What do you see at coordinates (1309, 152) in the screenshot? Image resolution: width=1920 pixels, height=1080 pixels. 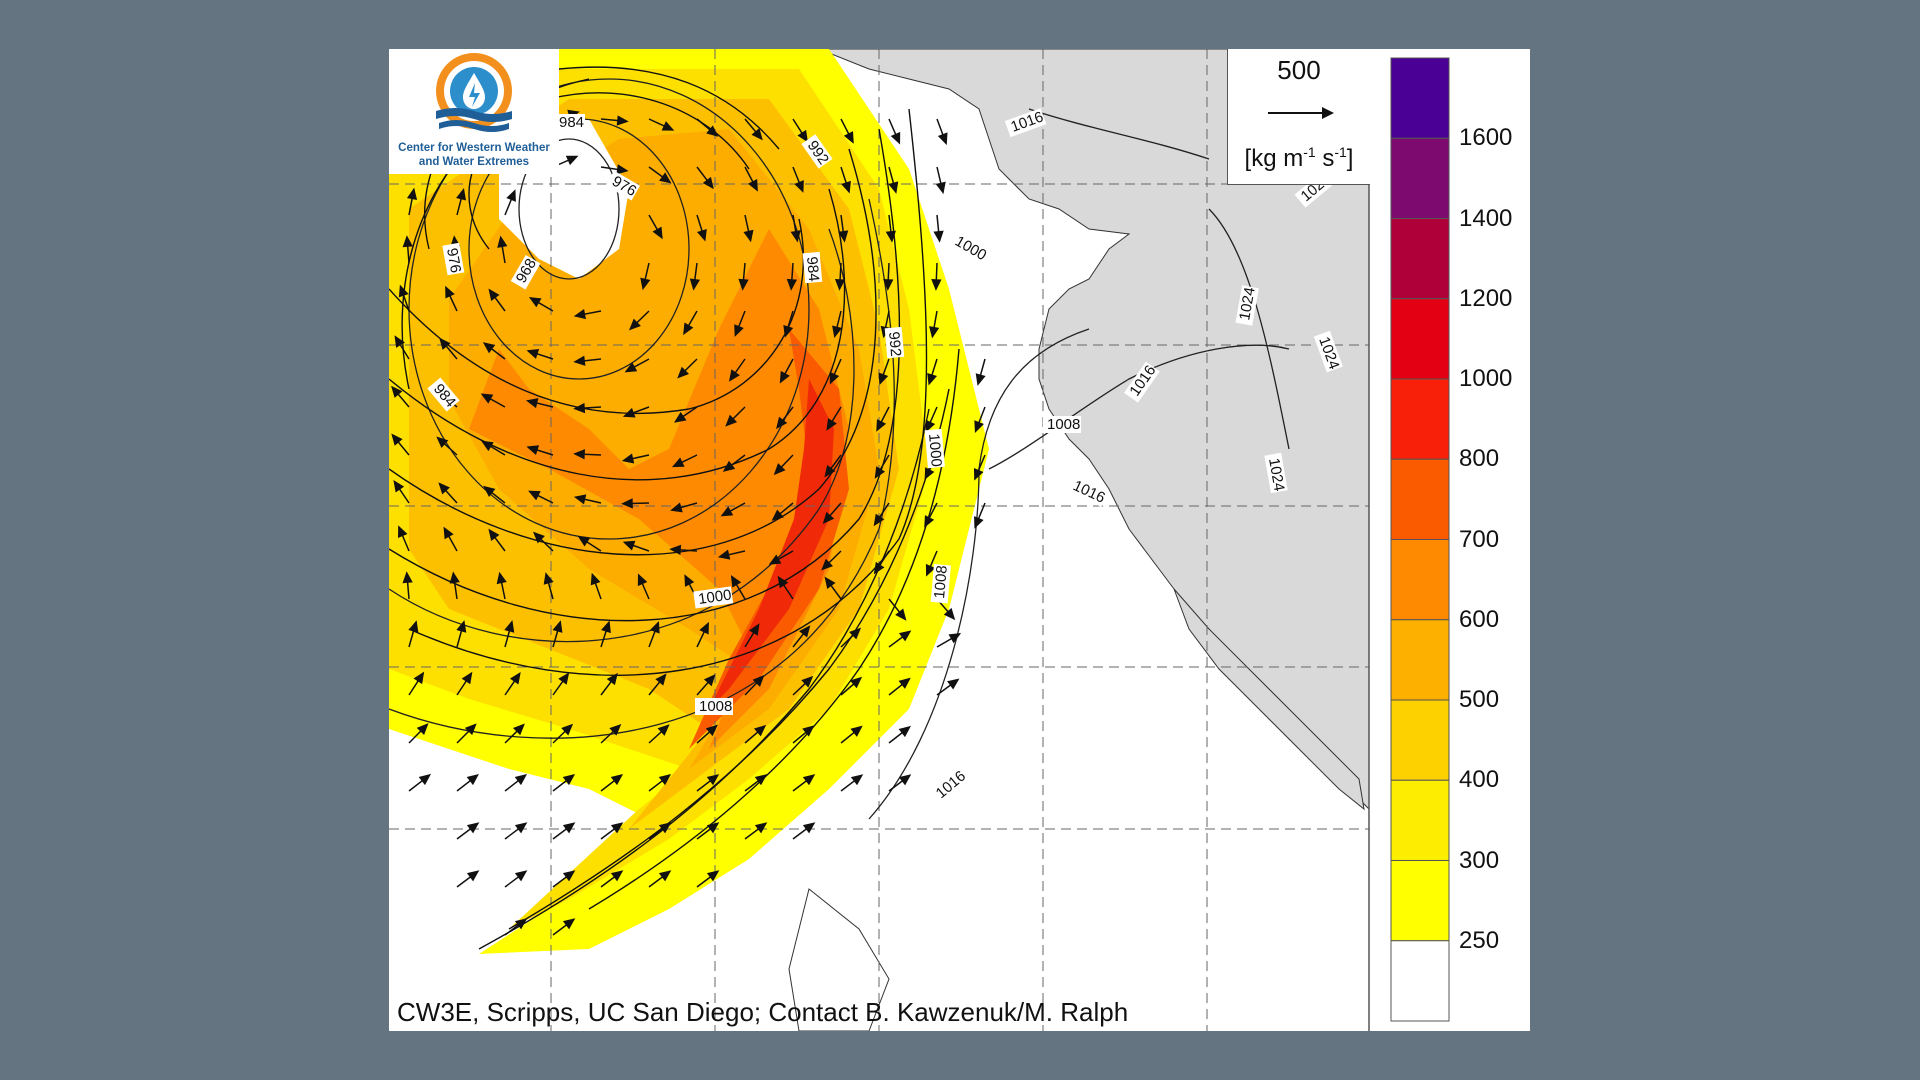 I see `units-sup: -1` at bounding box center [1309, 152].